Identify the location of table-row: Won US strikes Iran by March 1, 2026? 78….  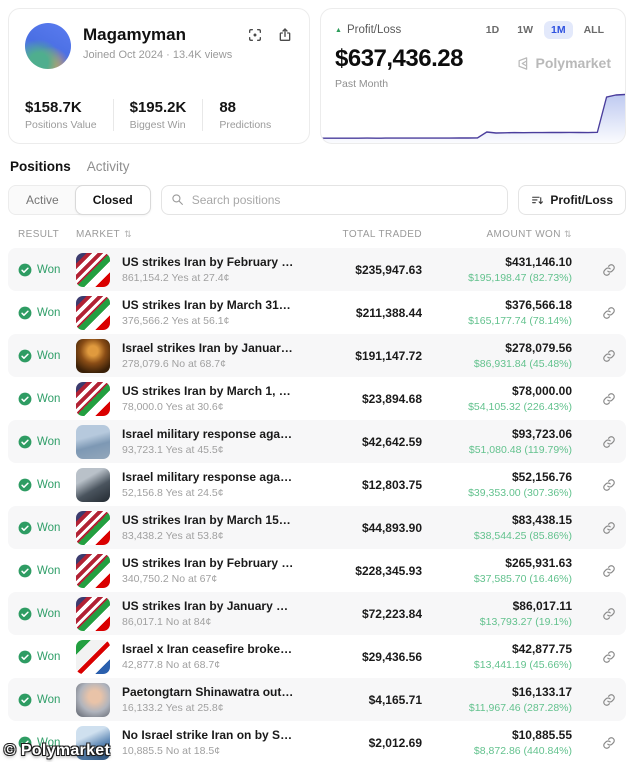
(317, 398).